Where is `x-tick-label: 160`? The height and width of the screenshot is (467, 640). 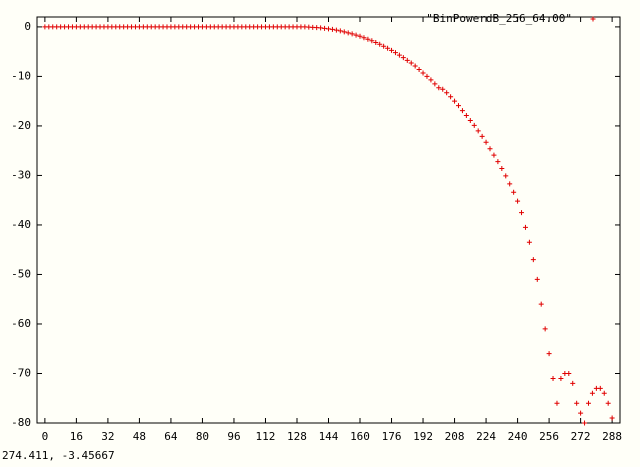 x-tick-label: 160 is located at coordinates (360, 436).